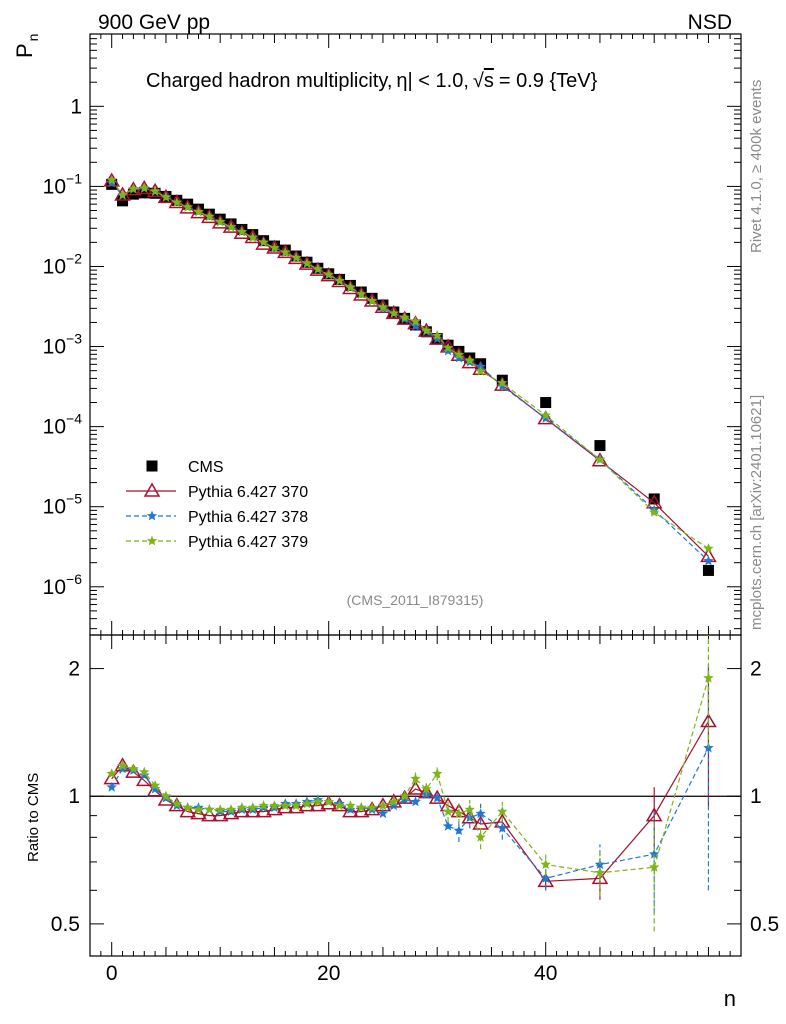 The image size is (786, 1024). I want to click on y-tick-label: 10⁻¹, so click(63, 184).